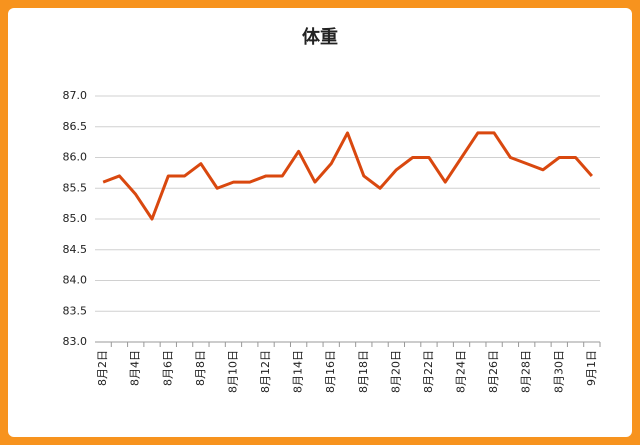 The height and width of the screenshot is (445, 640). What do you see at coordinates (75, 249) in the screenshot?
I see `y-tick-label: 84.5` at bounding box center [75, 249].